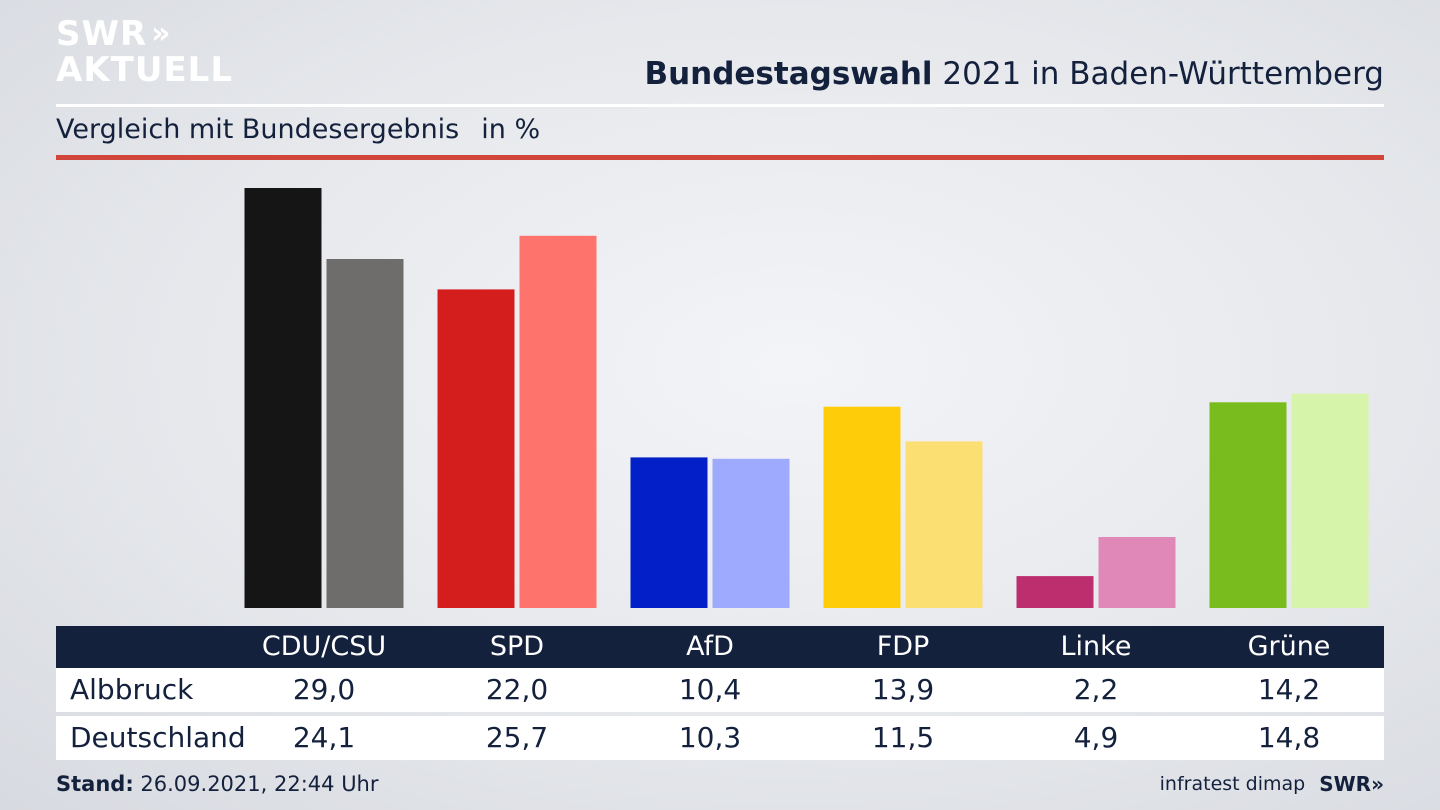  What do you see at coordinates (720, 157) in the screenshot?
I see `subtitle-divider` at bounding box center [720, 157].